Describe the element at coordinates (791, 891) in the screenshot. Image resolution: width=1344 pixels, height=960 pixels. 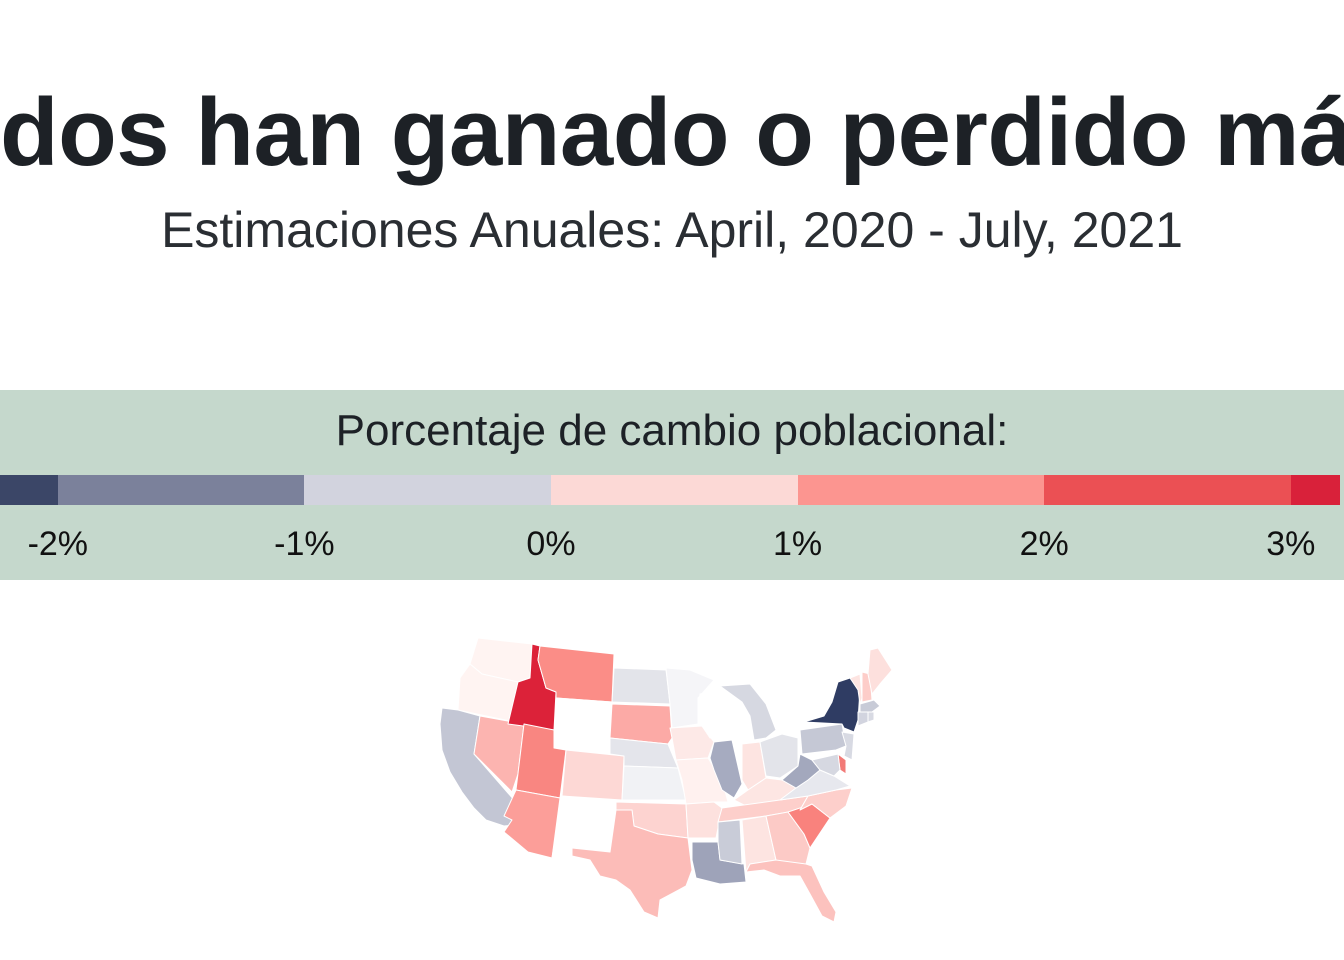
I see `state-FL` at that location.